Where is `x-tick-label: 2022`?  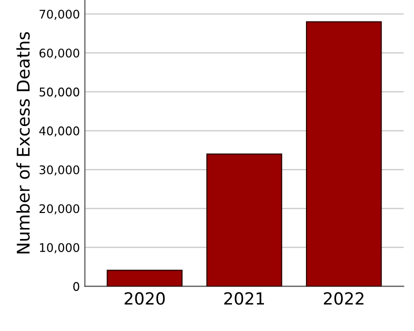 x-tick-label: 2022 is located at coordinates (344, 298).